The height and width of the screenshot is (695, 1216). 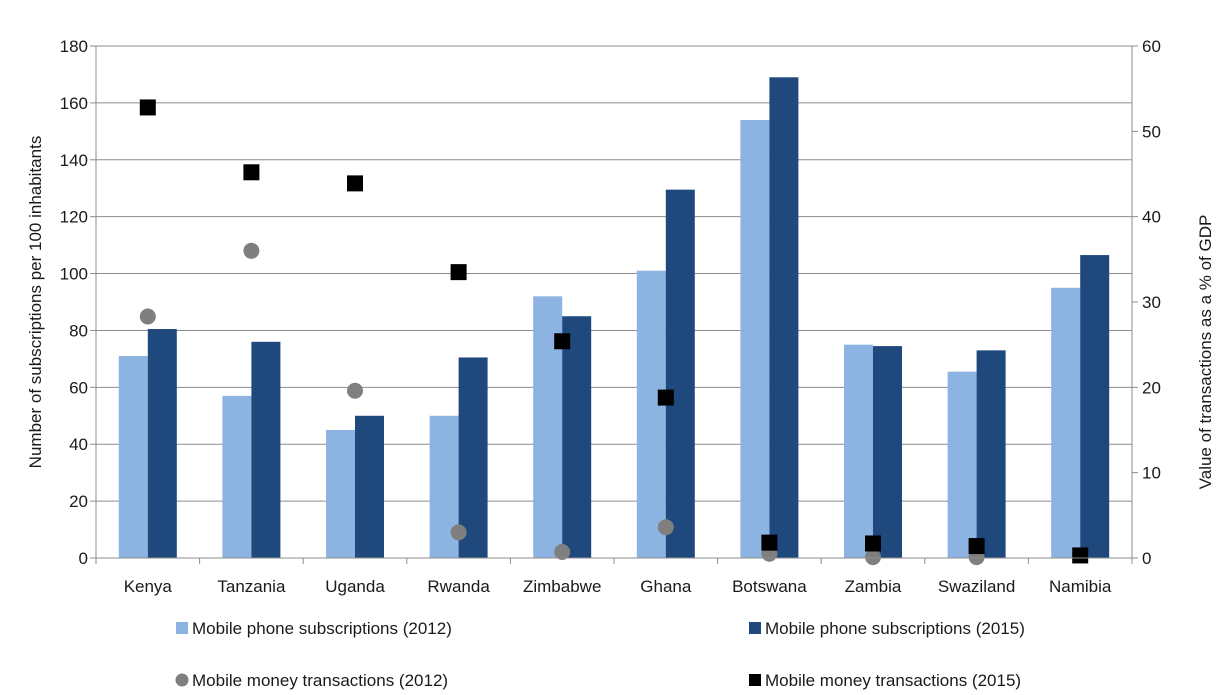 I want to click on y-left-tick-label: 60, so click(x=78, y=387).